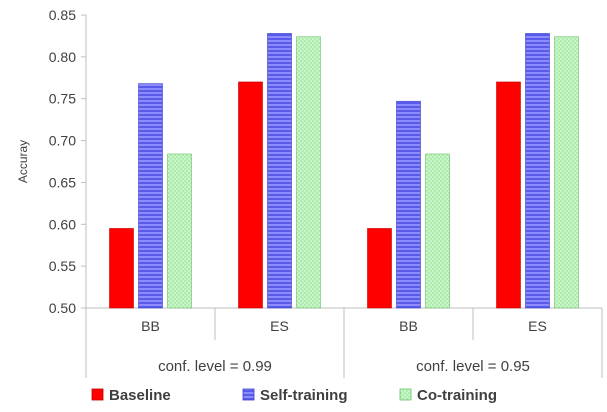 Image resolution: width=607 pixels, height=412 pixels. I want to click on y-tick-label: 0.60, so click(62, 224).